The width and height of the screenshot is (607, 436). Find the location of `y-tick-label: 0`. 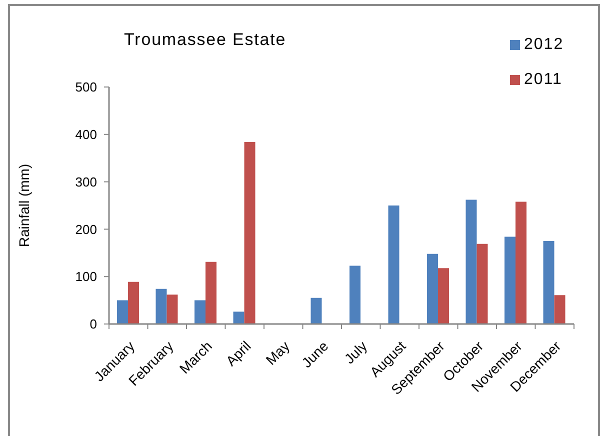

y-tick-label: 0 is located at coordinates (93, 324).